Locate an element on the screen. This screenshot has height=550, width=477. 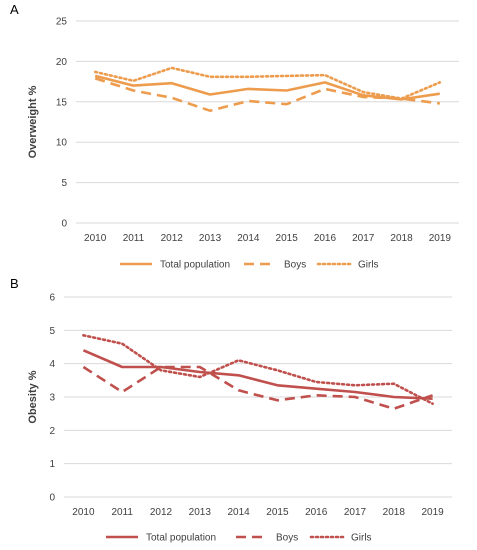
panel-label: A is located at coordinates (14, 9).